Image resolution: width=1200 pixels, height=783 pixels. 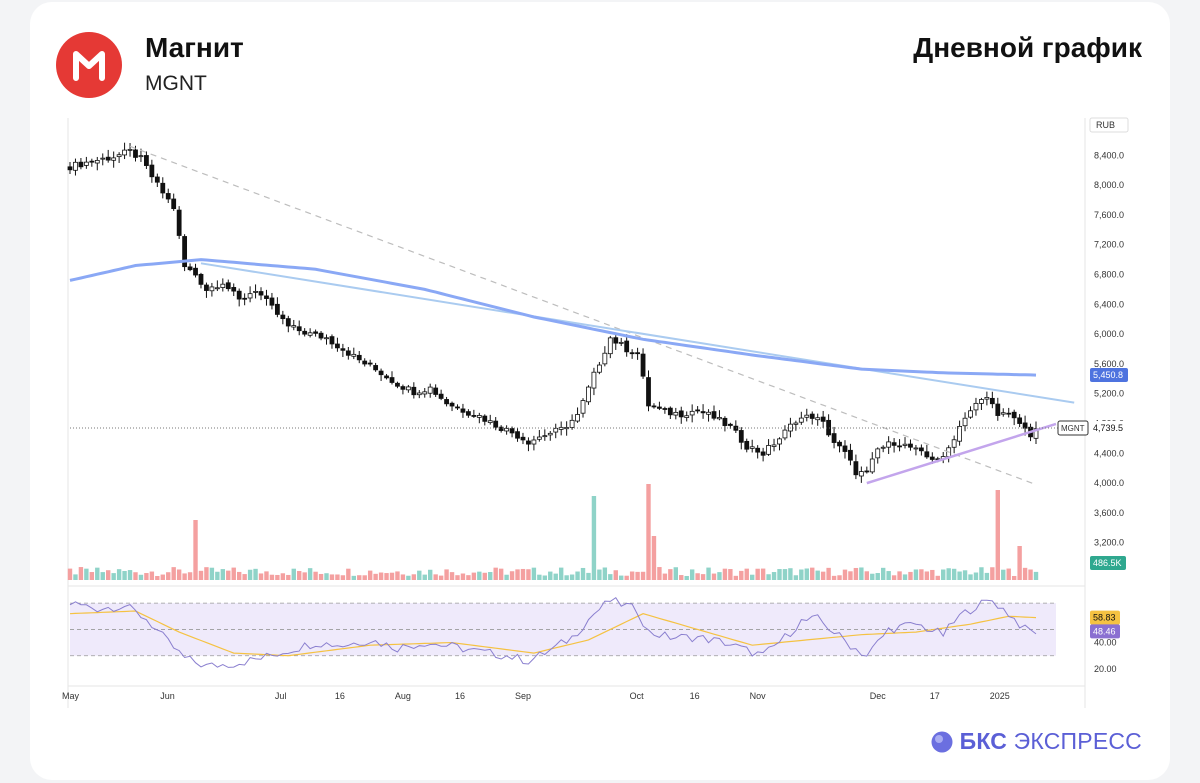 I want to click on x-tick-label: Sep, so click(x=523, y=696).